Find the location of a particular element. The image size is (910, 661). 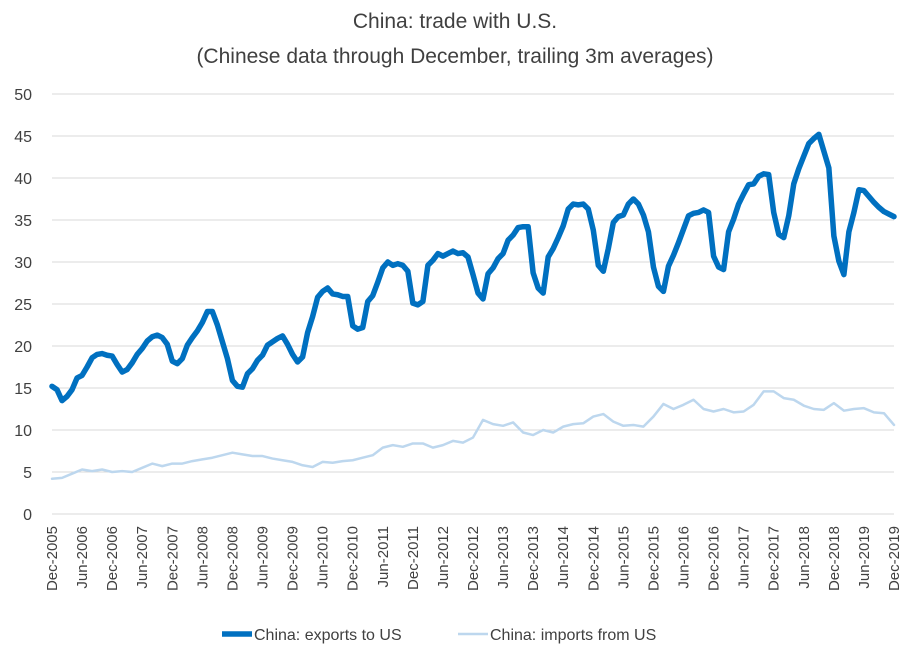

x-tick-label: Jun-2011 is located at coordinates (383, 556).